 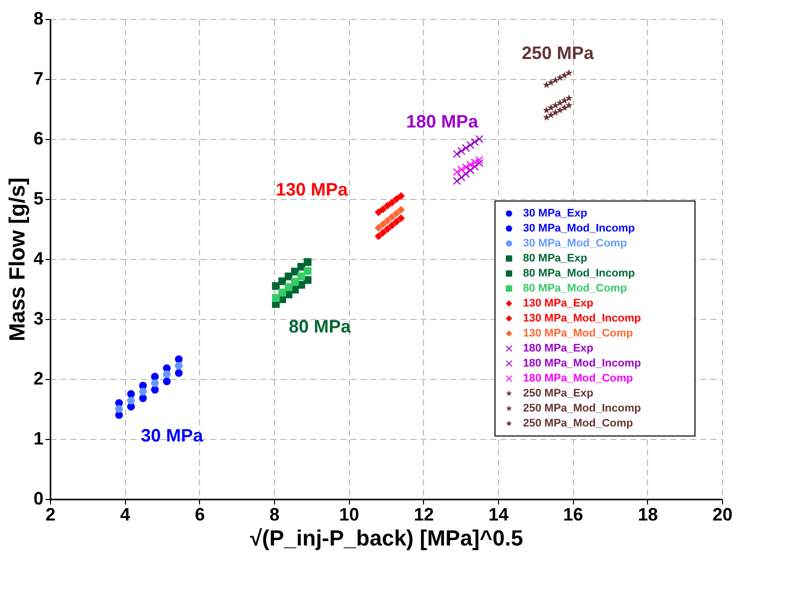 What do you see at coordinates (38, 18) in the screenshot?
I see `y-tick-label: 8` at bounding box center [38, 18].